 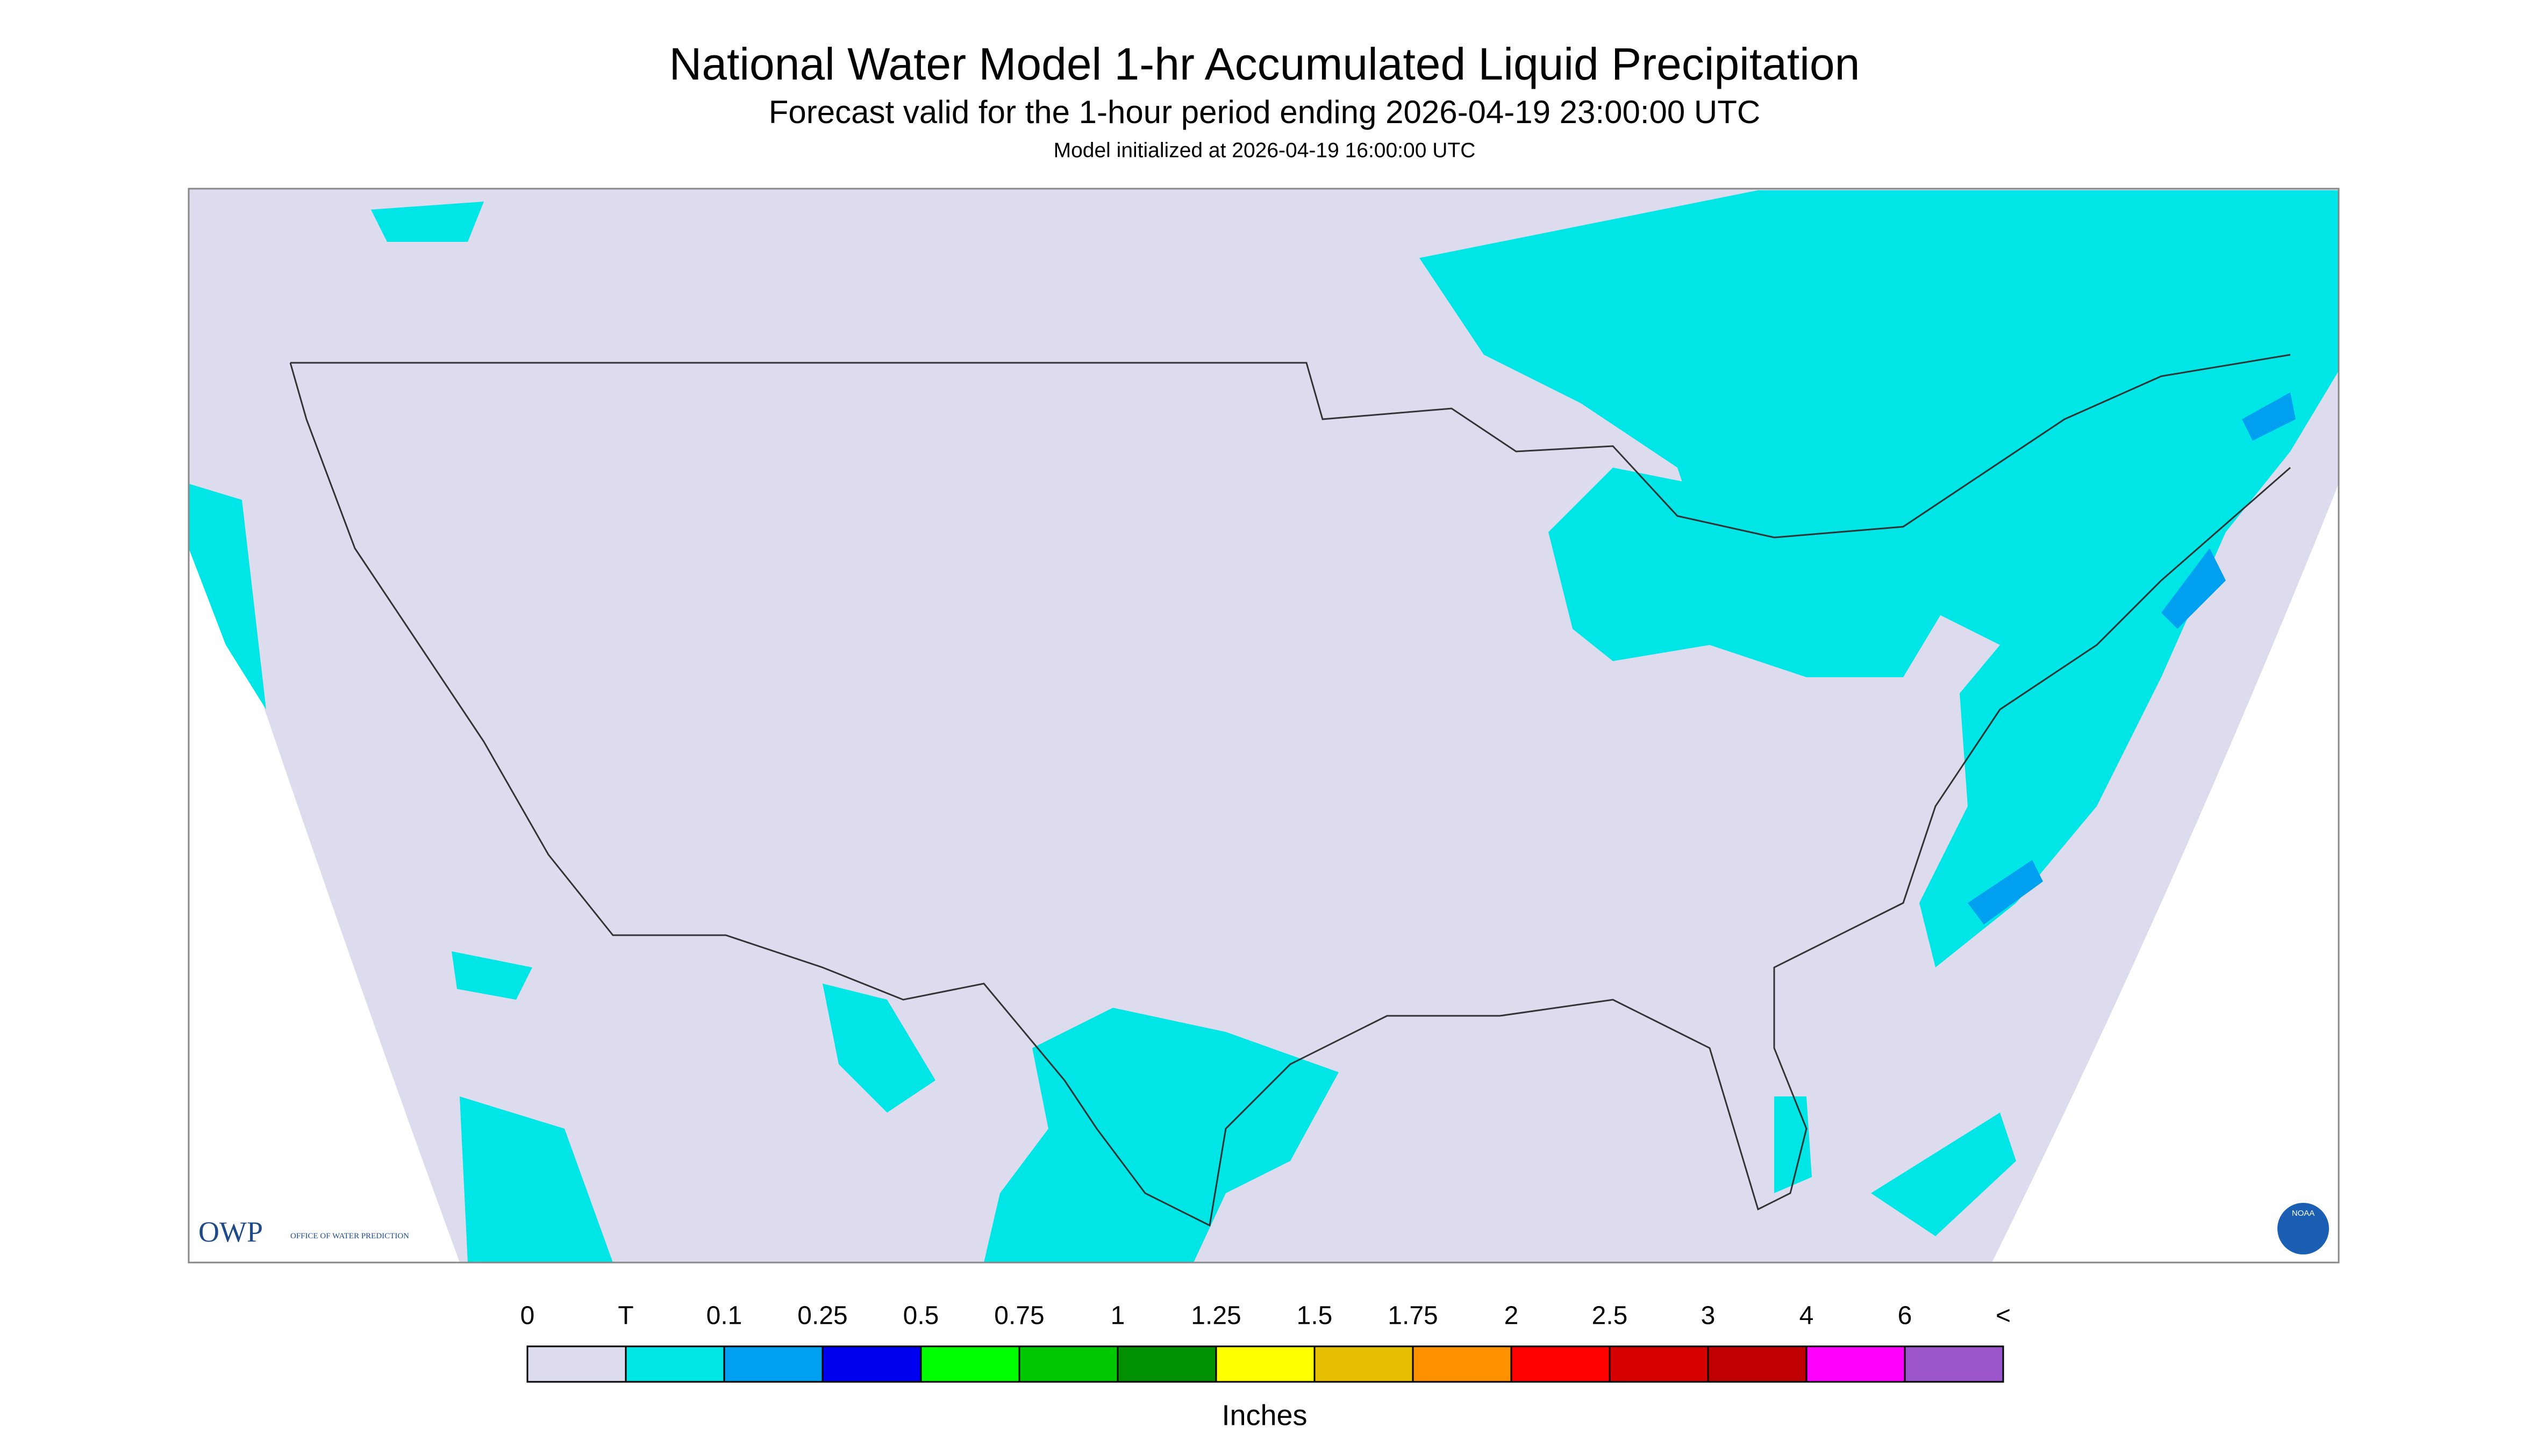 I want to click on legend-label: 4, so click(x=1806, y=1316).